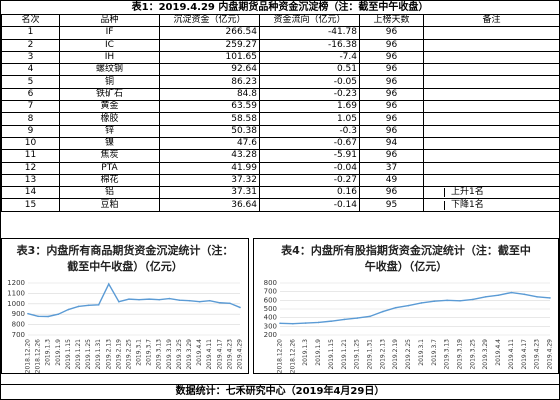 The width and height of the screenshot is (560, 400). Describe the element at coordinates (16, 304) in the screenshot. I see `y-tick-label: 1000` at that location.